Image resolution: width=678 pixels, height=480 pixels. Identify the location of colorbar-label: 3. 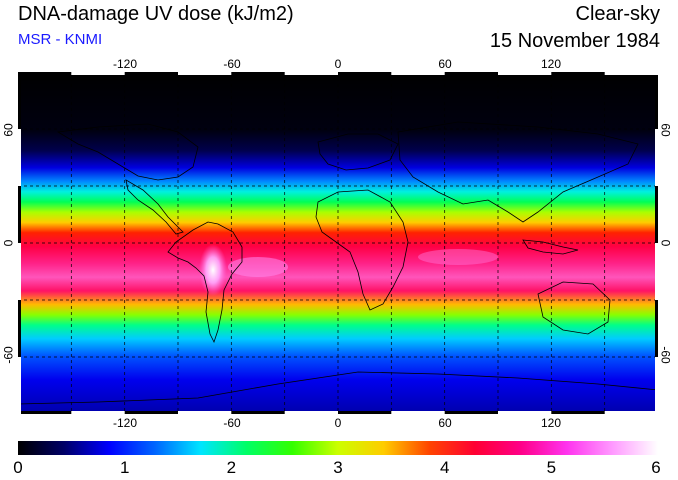
(338, 467).